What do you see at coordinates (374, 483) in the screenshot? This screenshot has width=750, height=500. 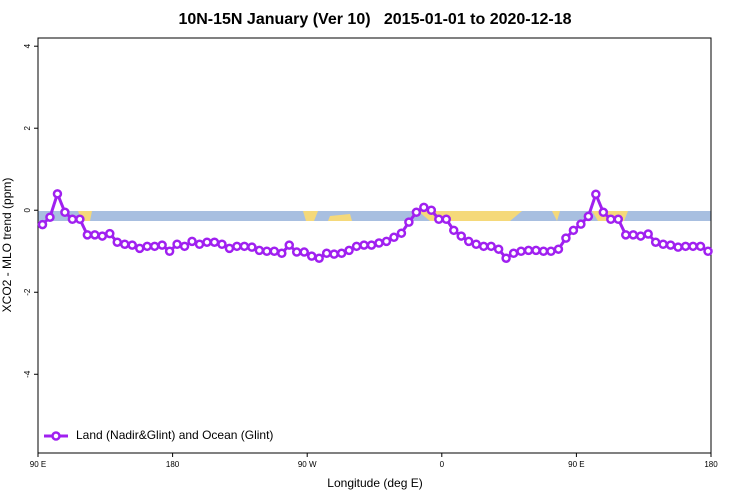 I see `x-axis-label: Longitude (deg E)` at bounding box center [374, 483].